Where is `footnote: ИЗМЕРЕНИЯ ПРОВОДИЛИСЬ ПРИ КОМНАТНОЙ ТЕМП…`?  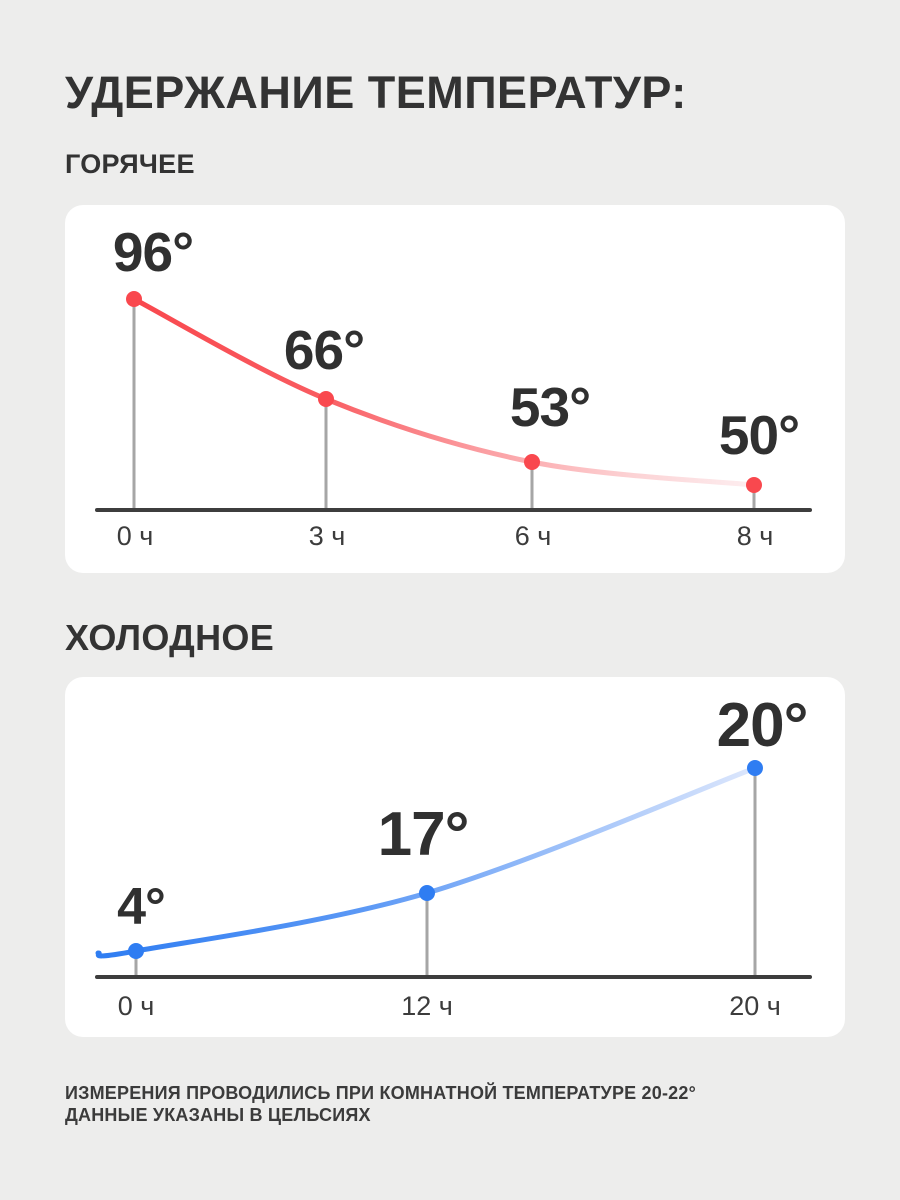
footnote: ИЗМЕРЕНИЯ ПРОВОДИЛИСЬ ПРИ КОМНАТНОЙ ТЕМП… is located at coordinates (455, 1104).